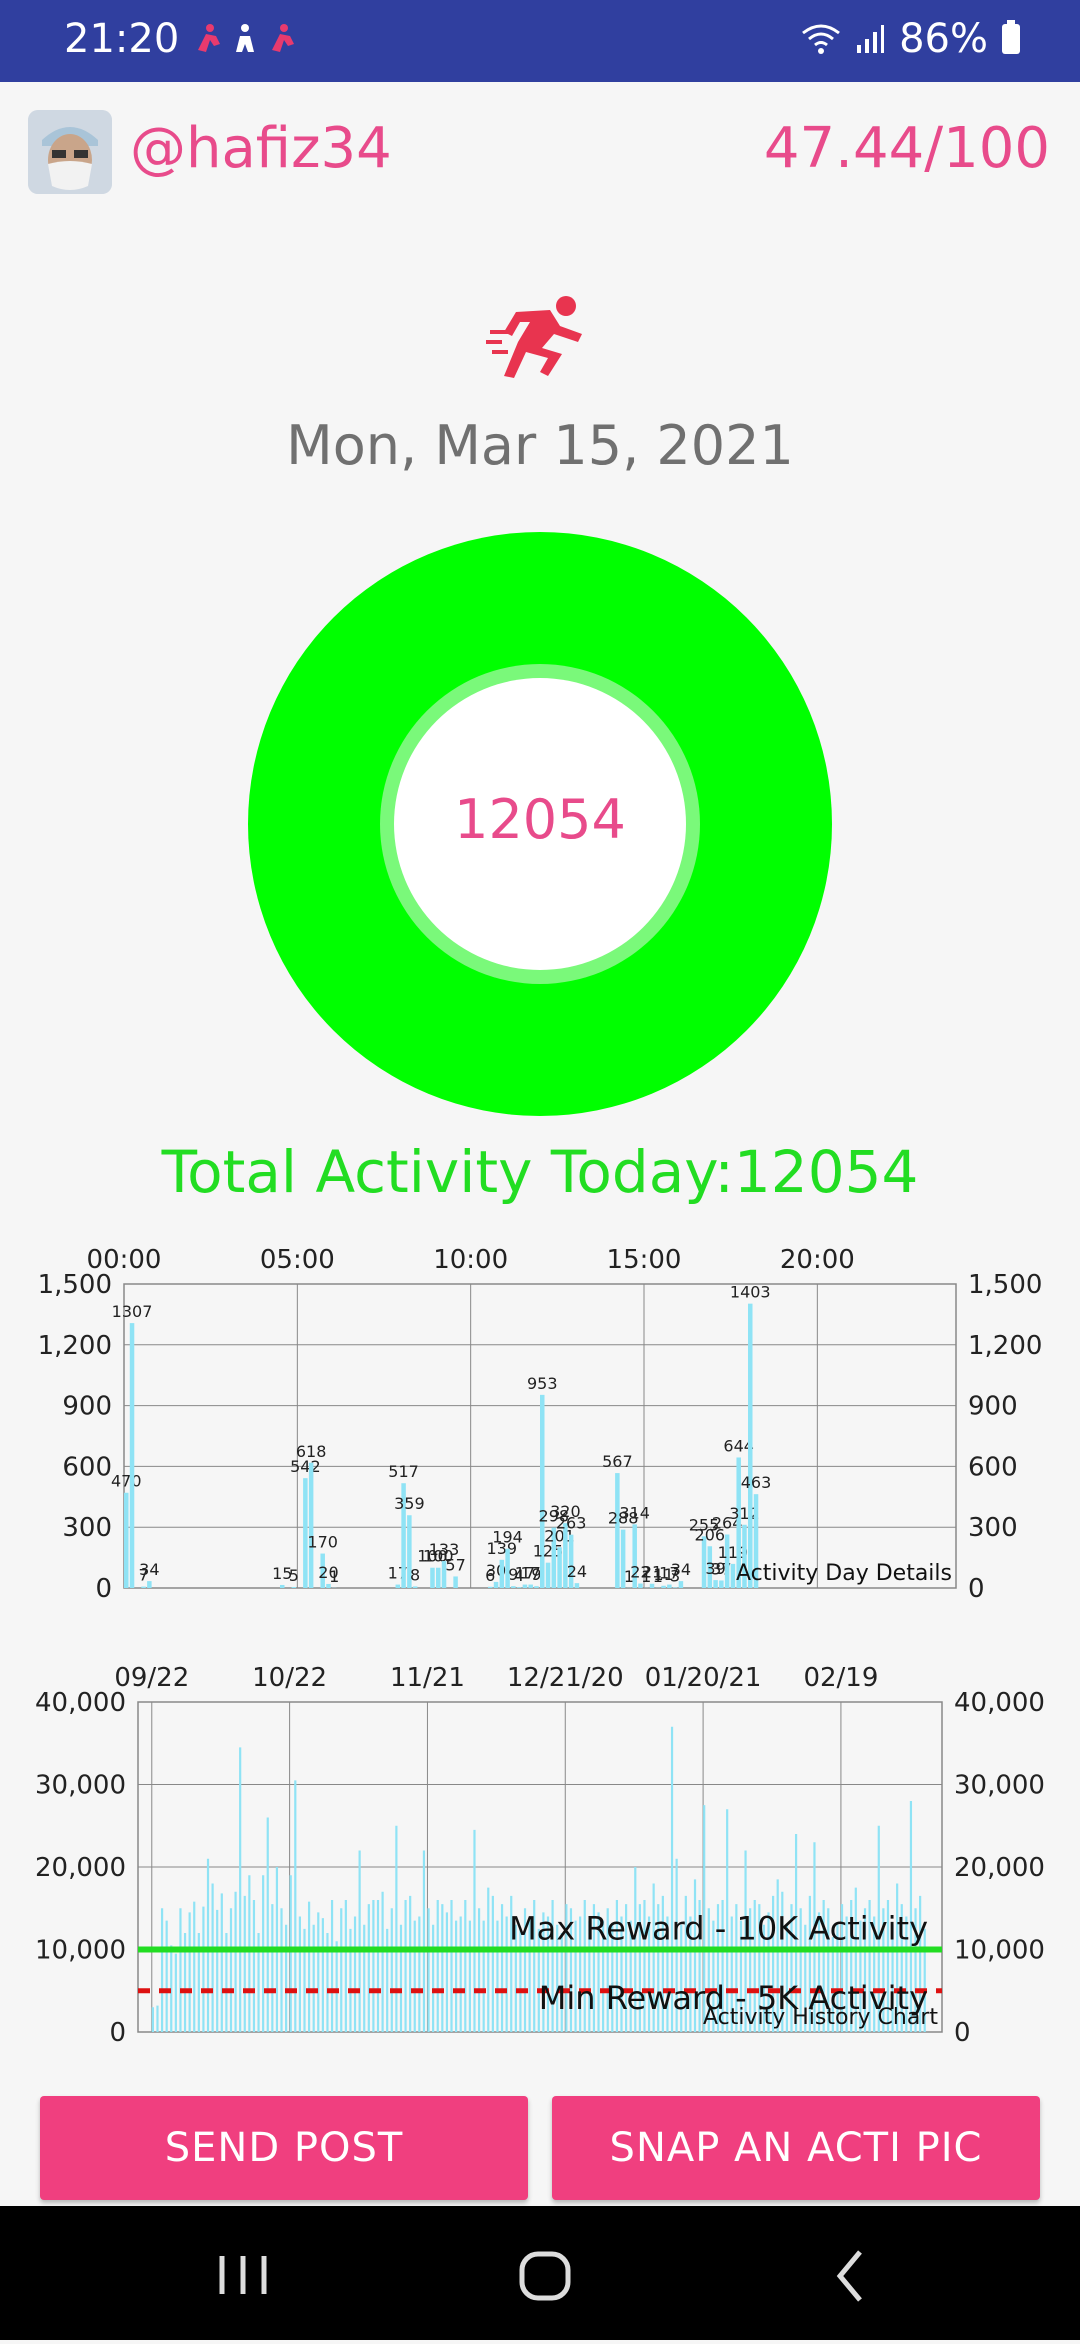 The width and height of the screenshot is (1080, 2344). What do you see at coordinates (75, 1346) in the screenshot?
I see `y-tick-label-left: 1,200` at bounding box center [75, 1346].